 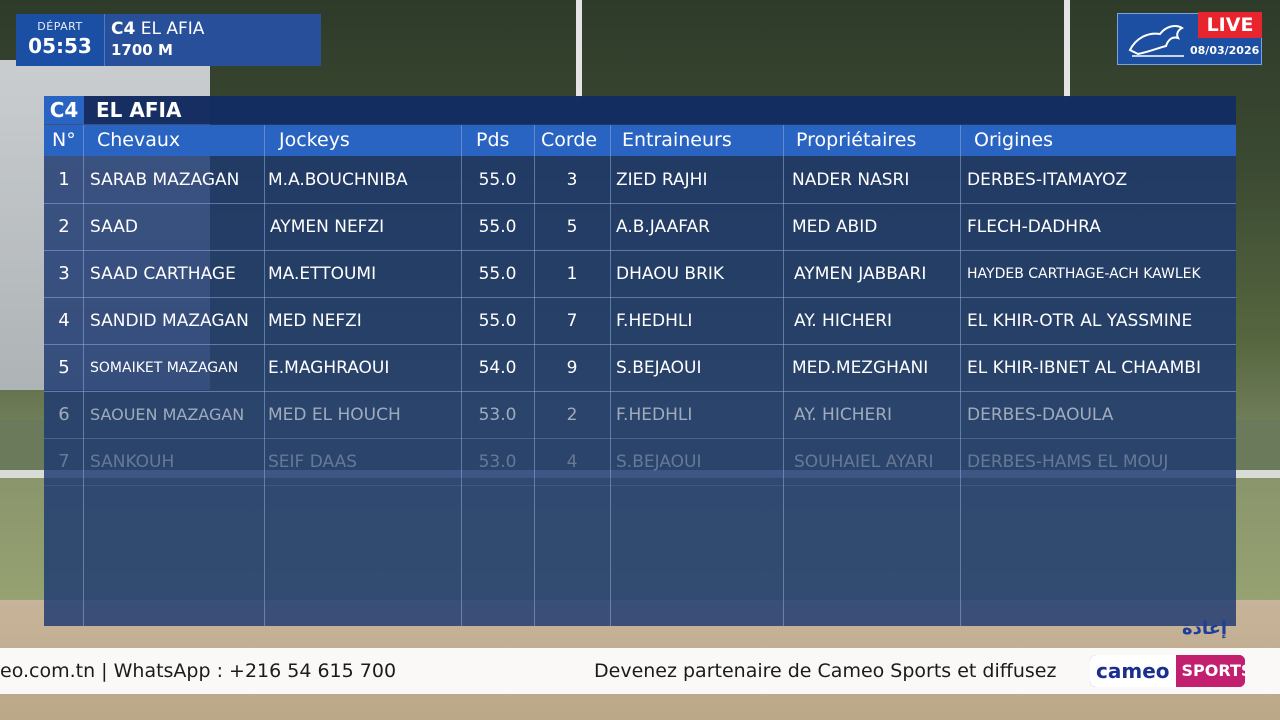 What do you see at coordinates (1230, 25) in the screenshot?
I see `live-badge: LIVE` at bounding box center [1230, 25].